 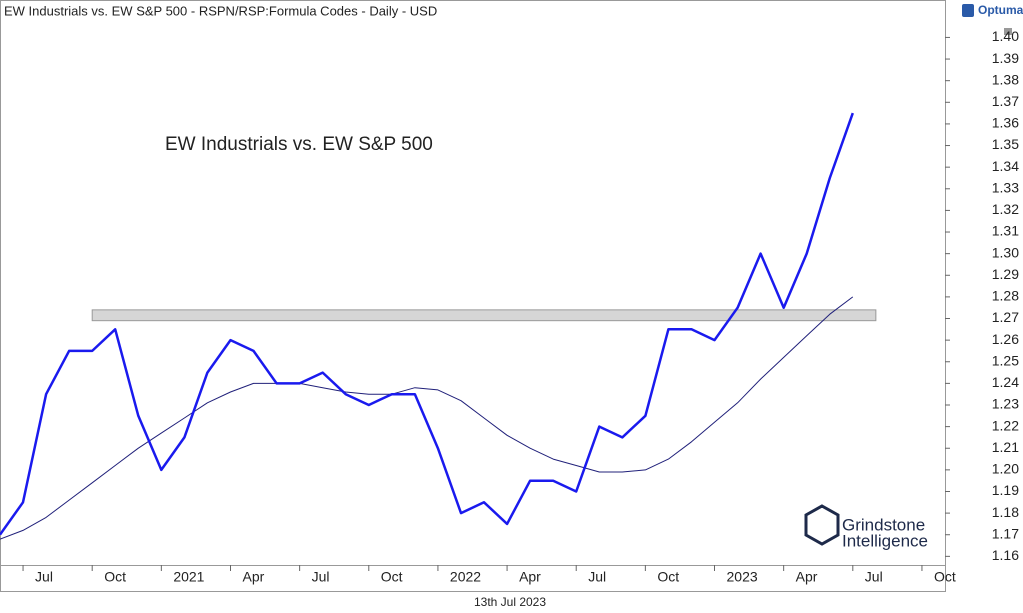 What do you see at coordinates (742, 577) in the screenshot?
I see `x-tick-label: 2023` at bounding box center [742, 577].